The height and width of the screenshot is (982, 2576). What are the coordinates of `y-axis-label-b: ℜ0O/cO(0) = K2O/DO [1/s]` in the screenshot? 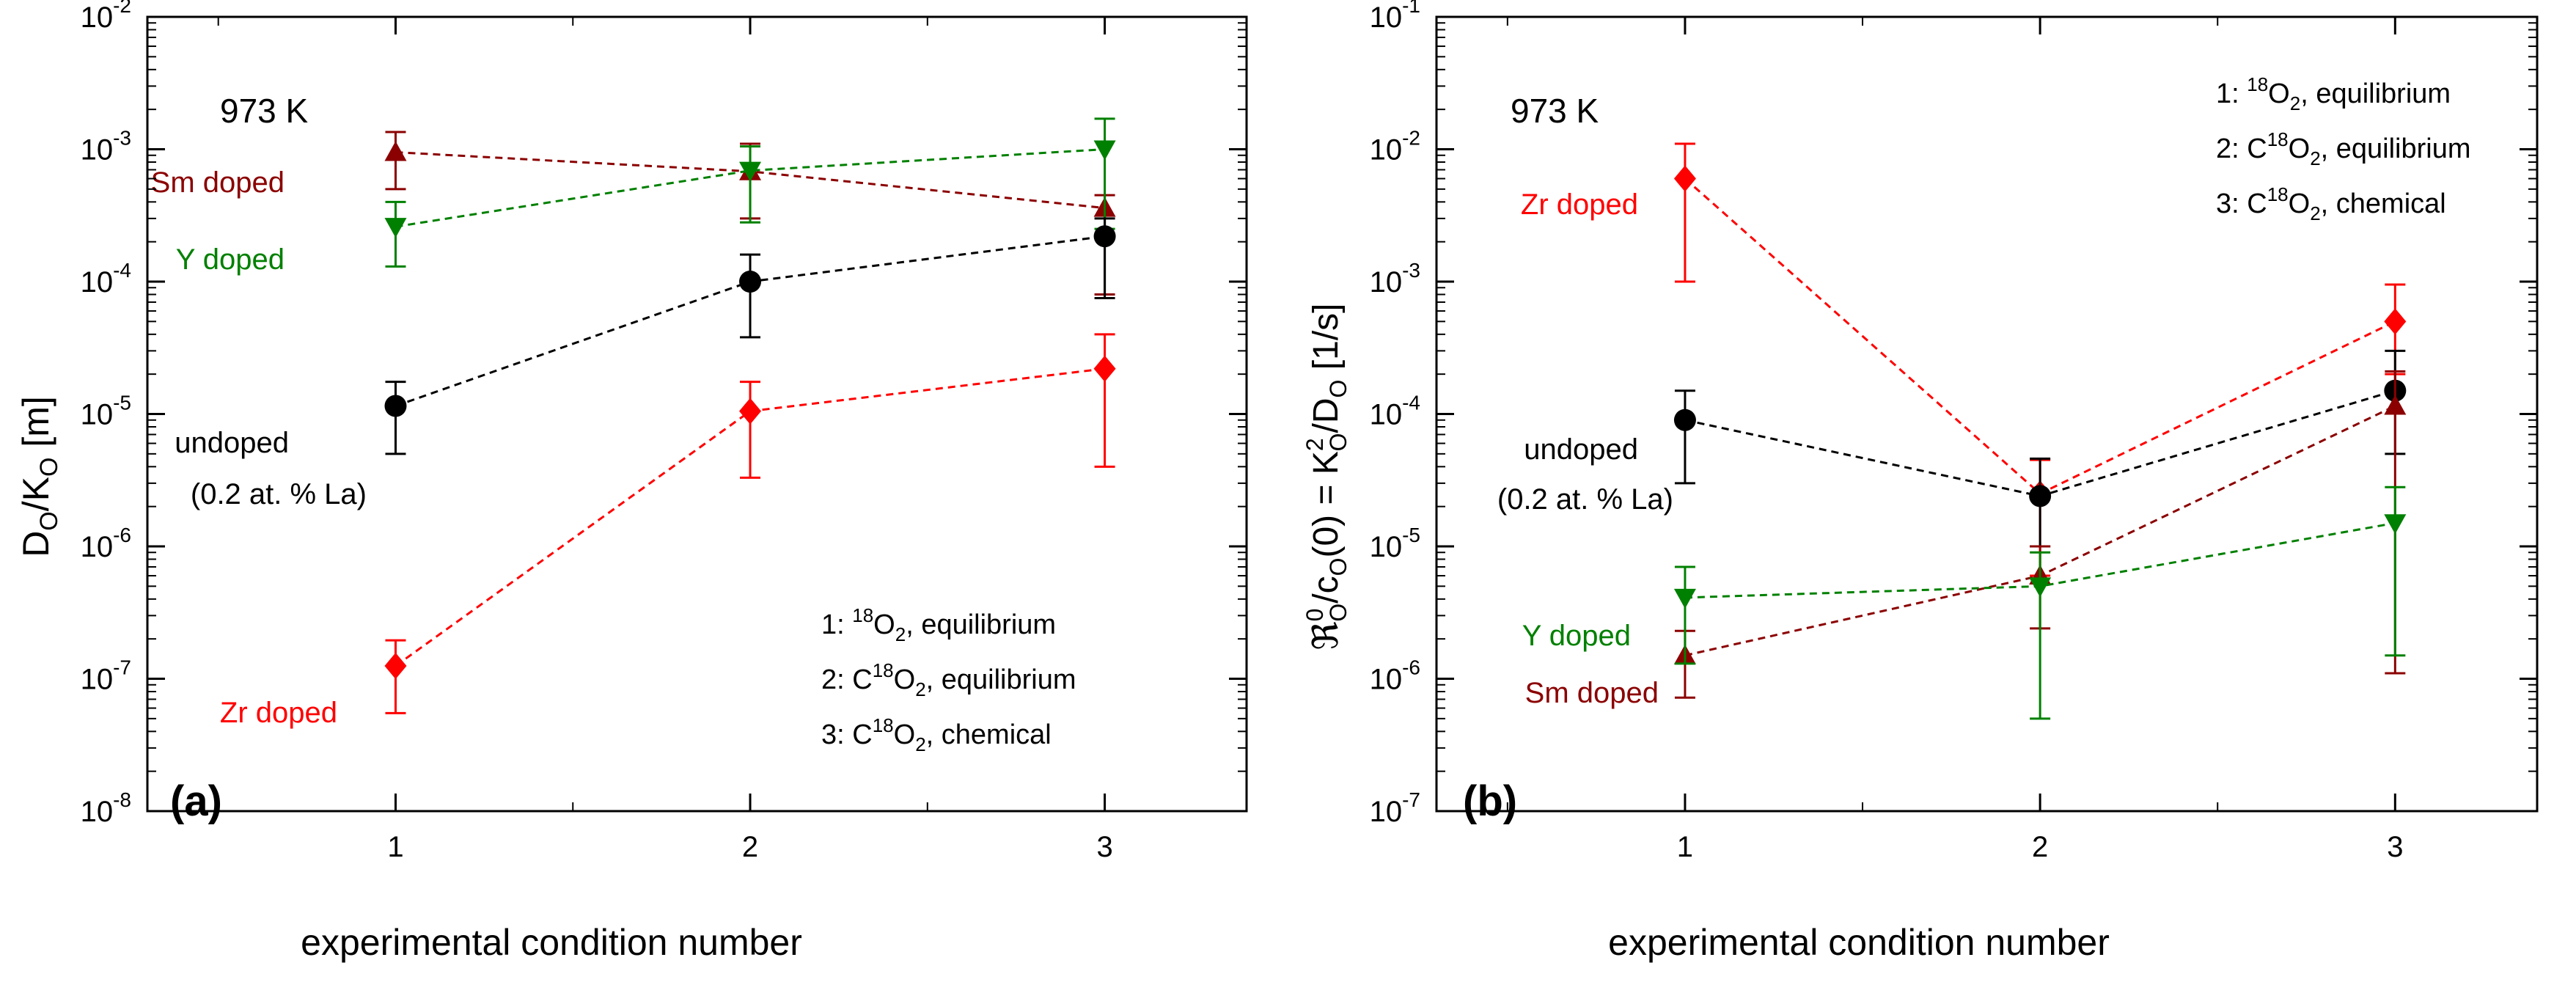 It's located at (1326, 476).